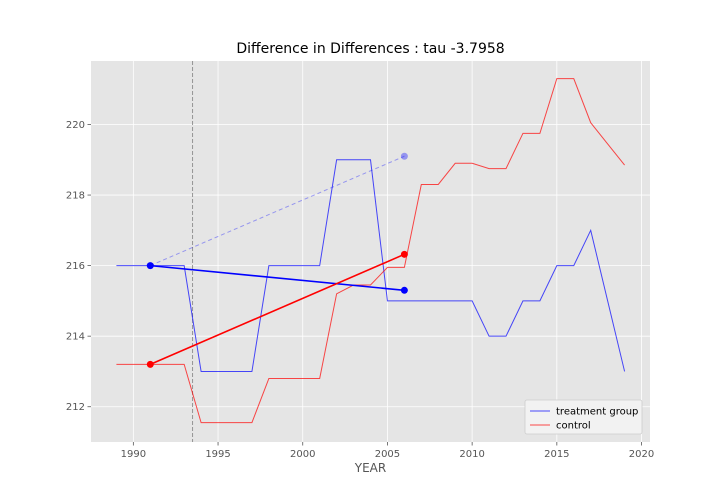 The image size is (720, 504). What do you see at coordinates (217, 454) in the screenshot?
I see `x-tick-label: 1995` at bounding box center [217, 454].